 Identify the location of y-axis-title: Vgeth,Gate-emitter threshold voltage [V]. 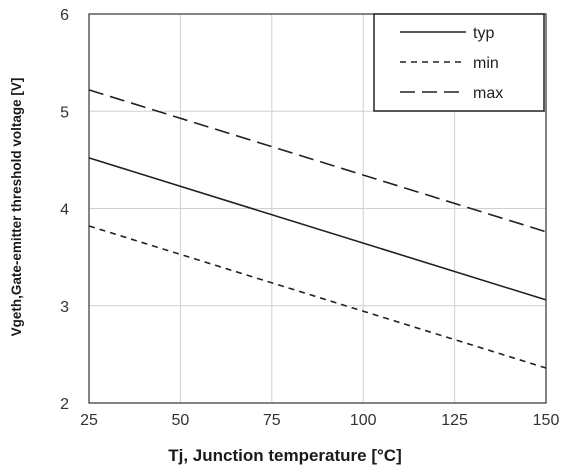
(16, 207).